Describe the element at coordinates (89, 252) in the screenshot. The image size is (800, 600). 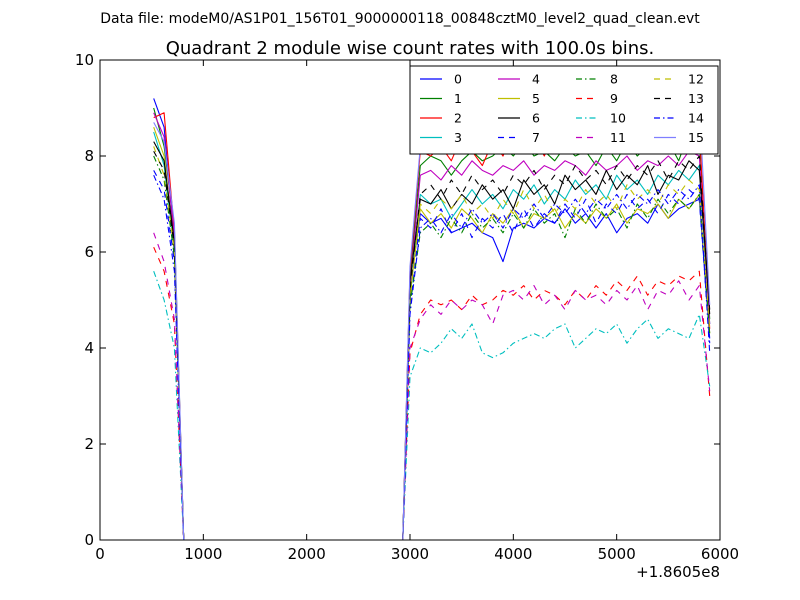
I see `y-tick-label: 6` at that location.